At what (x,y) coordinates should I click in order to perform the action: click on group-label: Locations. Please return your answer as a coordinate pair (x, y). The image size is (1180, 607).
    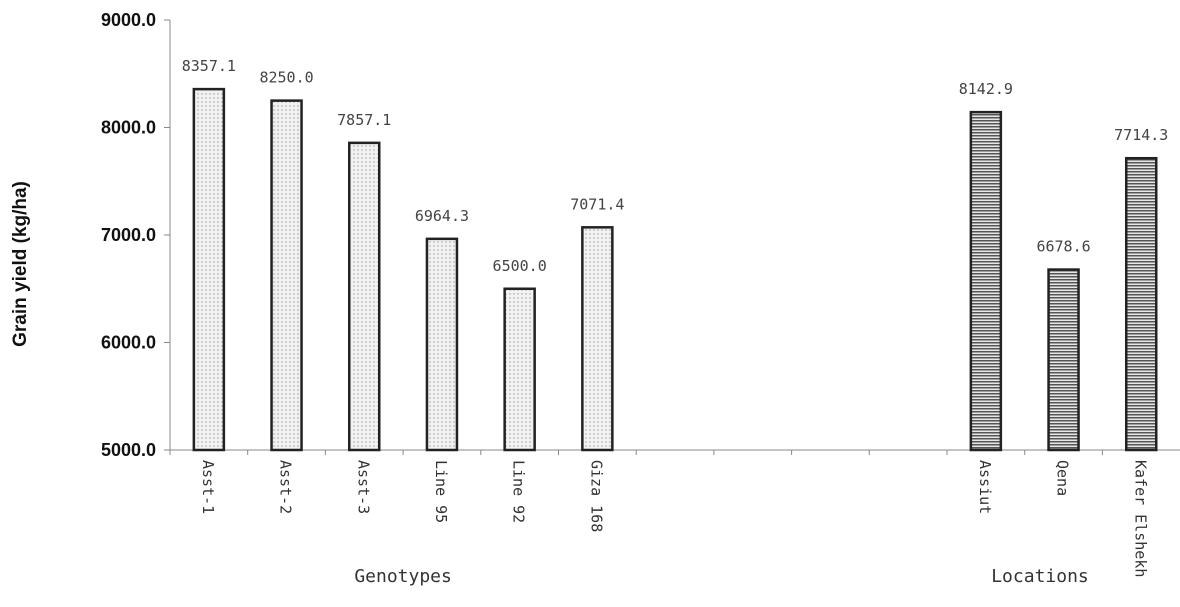
    Looking at the image, I should click on (1040, 576).